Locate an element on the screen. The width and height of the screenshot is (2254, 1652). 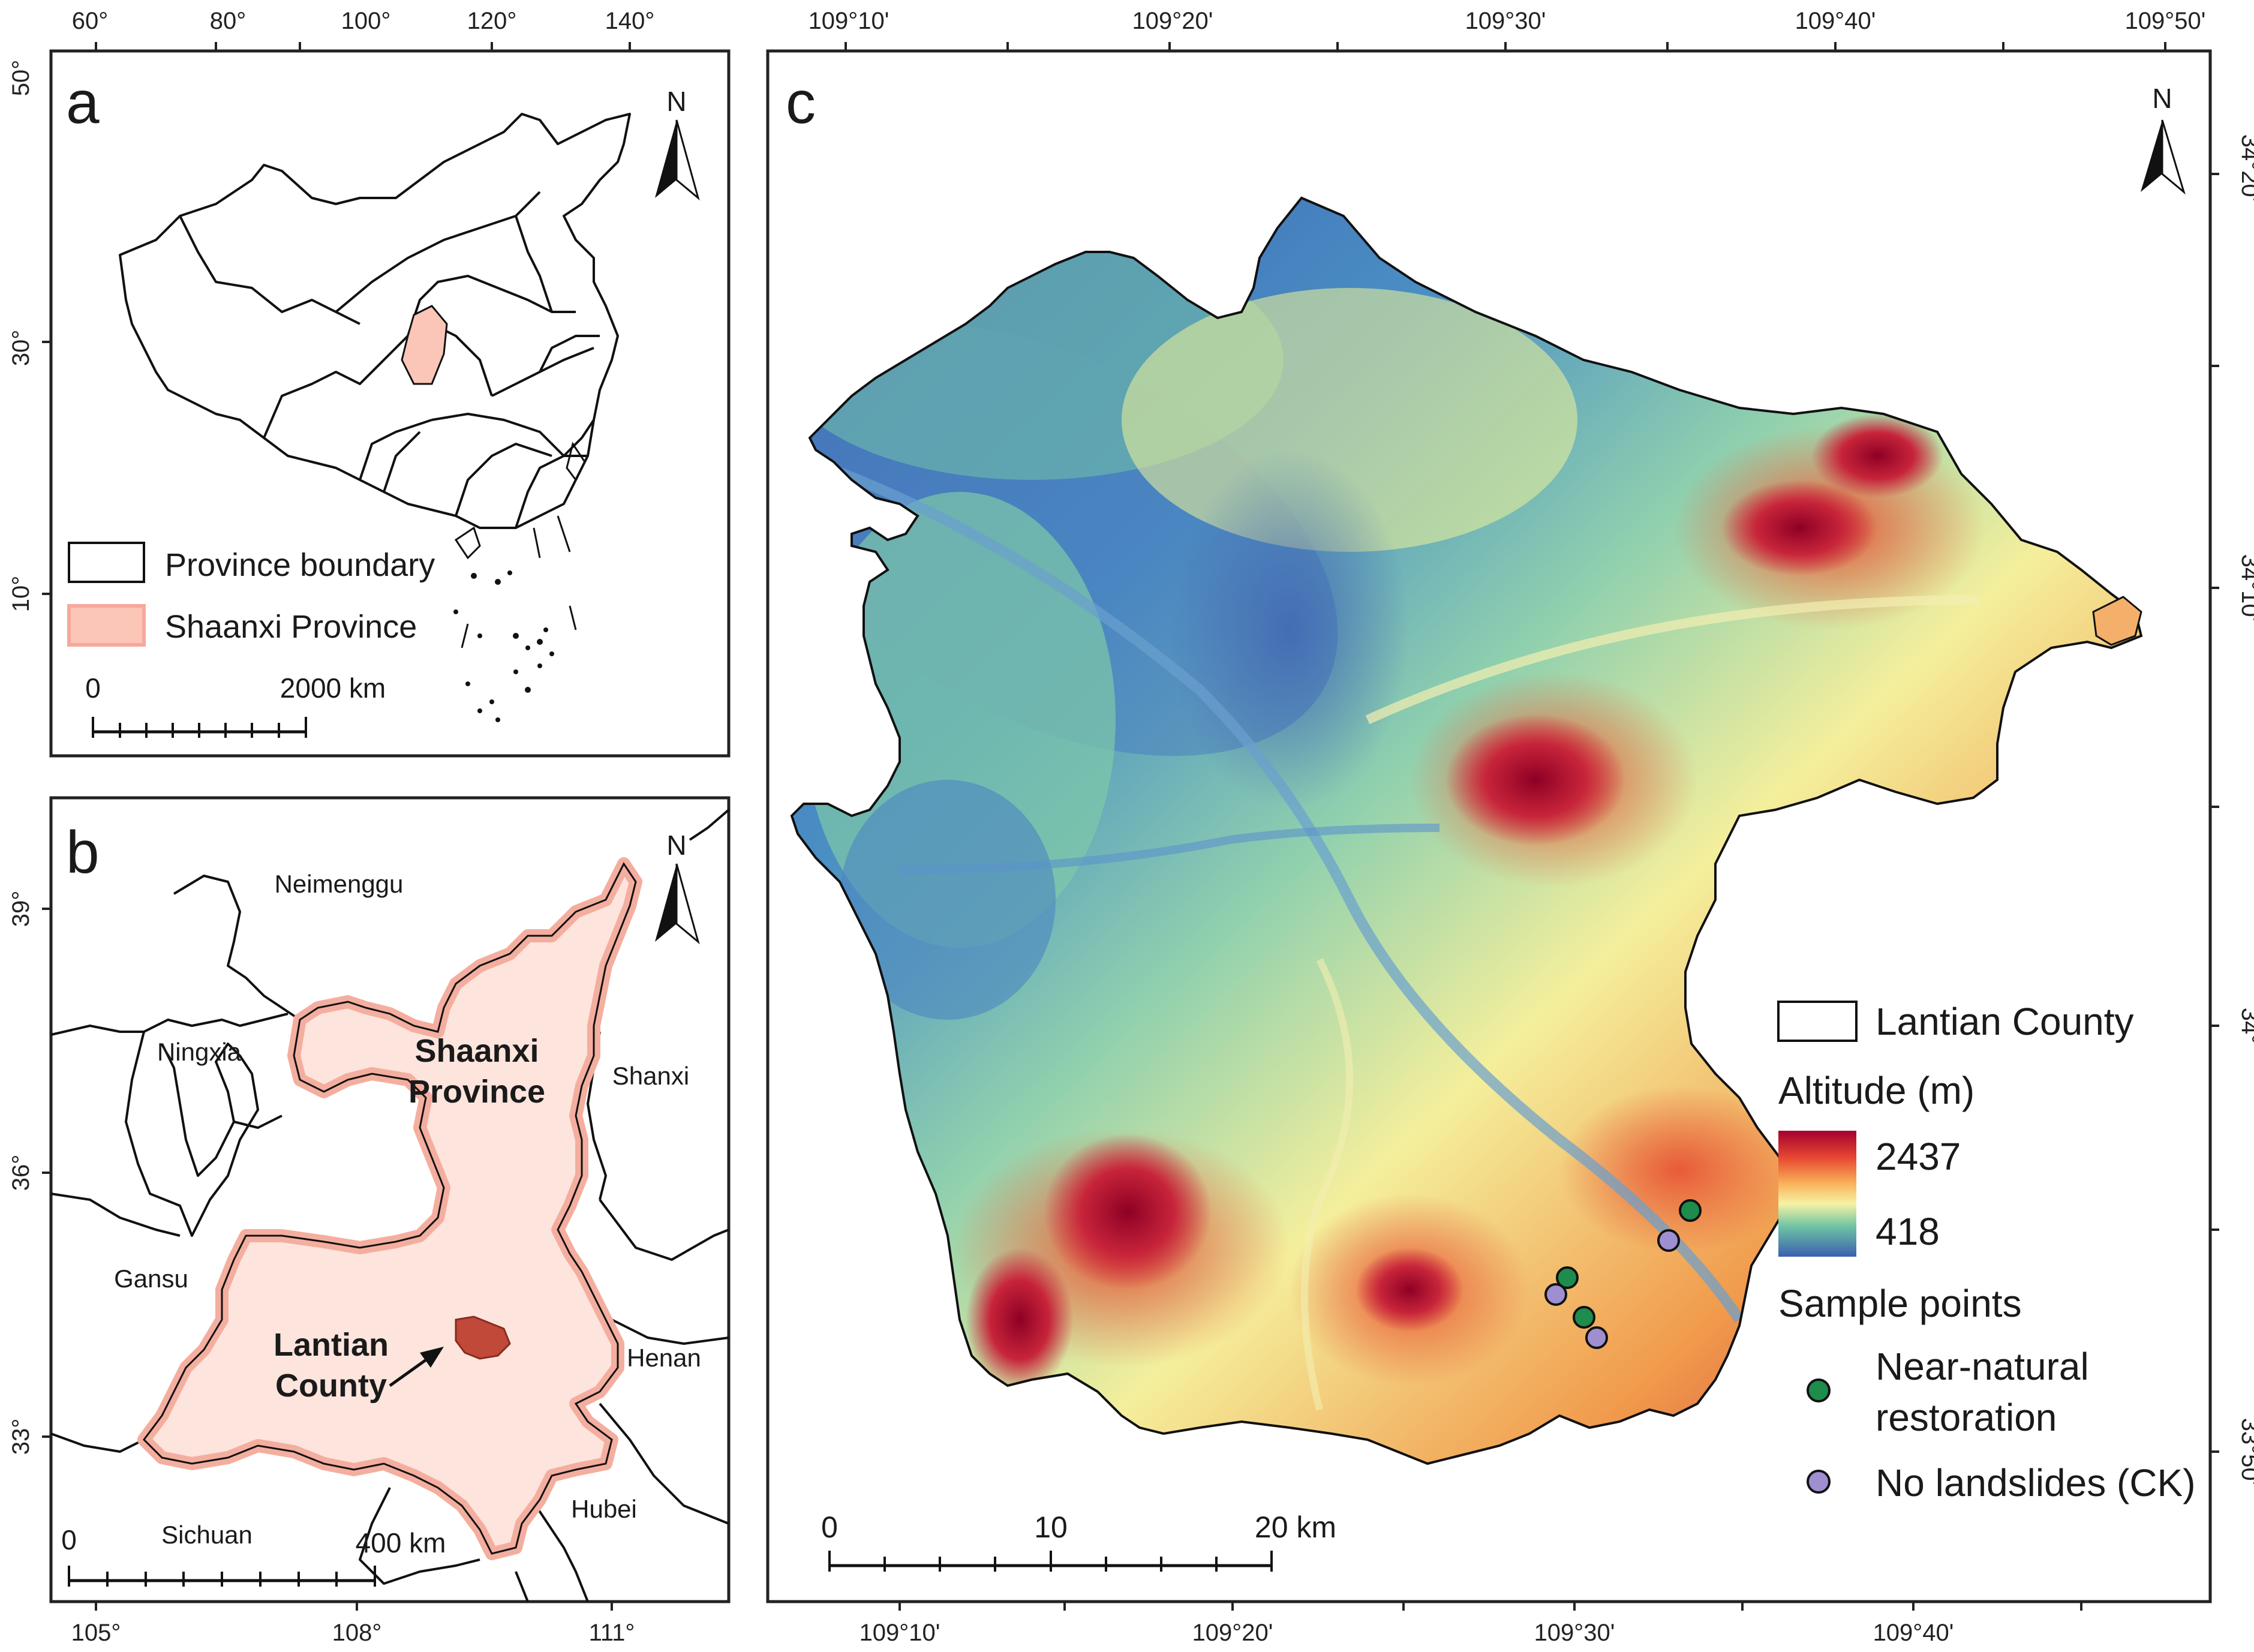
panel-b-province-lines is located at coordinates (390, 1205).